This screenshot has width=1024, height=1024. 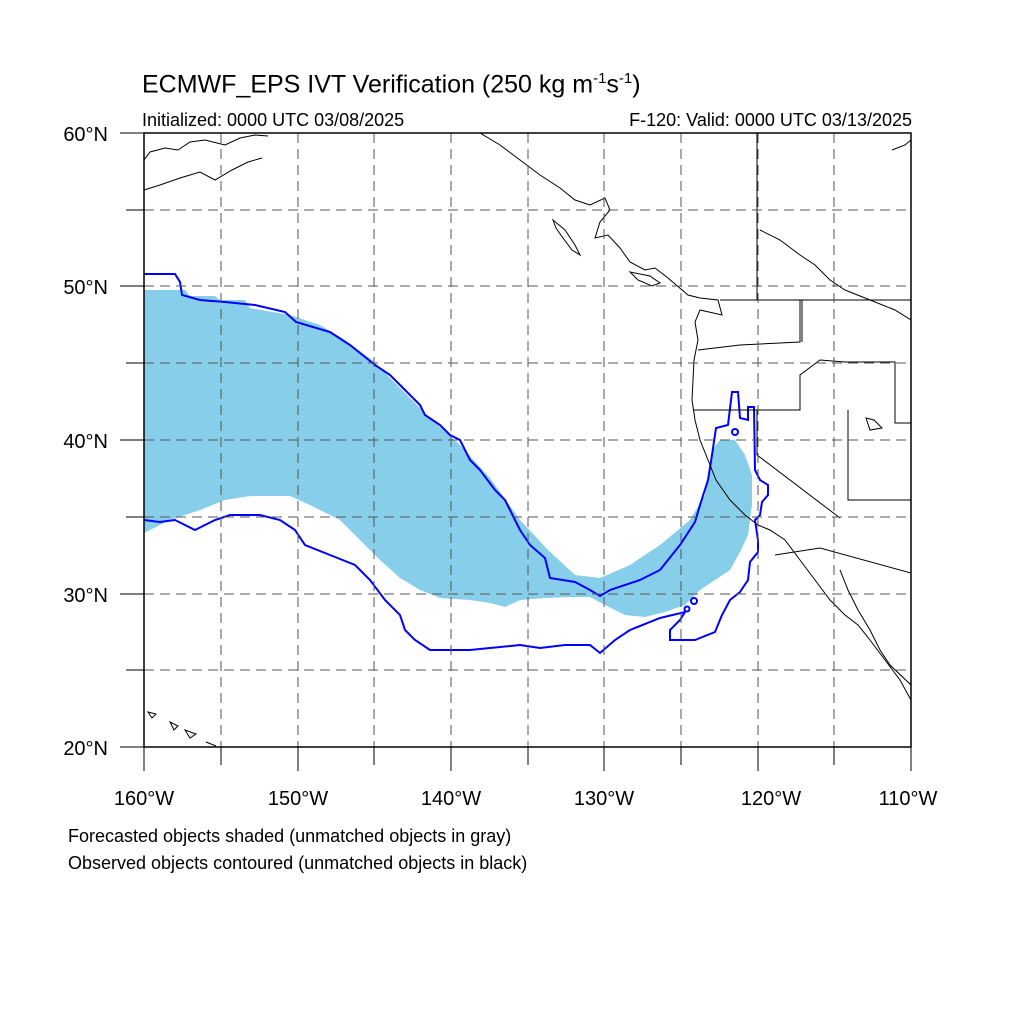 I want to click on lon-label-110w: 110°W, so click(x=908, y=799).